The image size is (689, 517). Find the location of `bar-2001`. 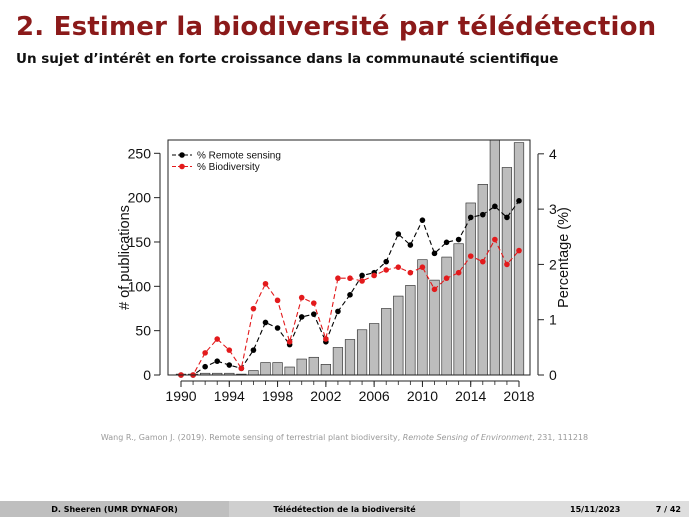

bar-2001 is located at coordinates (313, 366).